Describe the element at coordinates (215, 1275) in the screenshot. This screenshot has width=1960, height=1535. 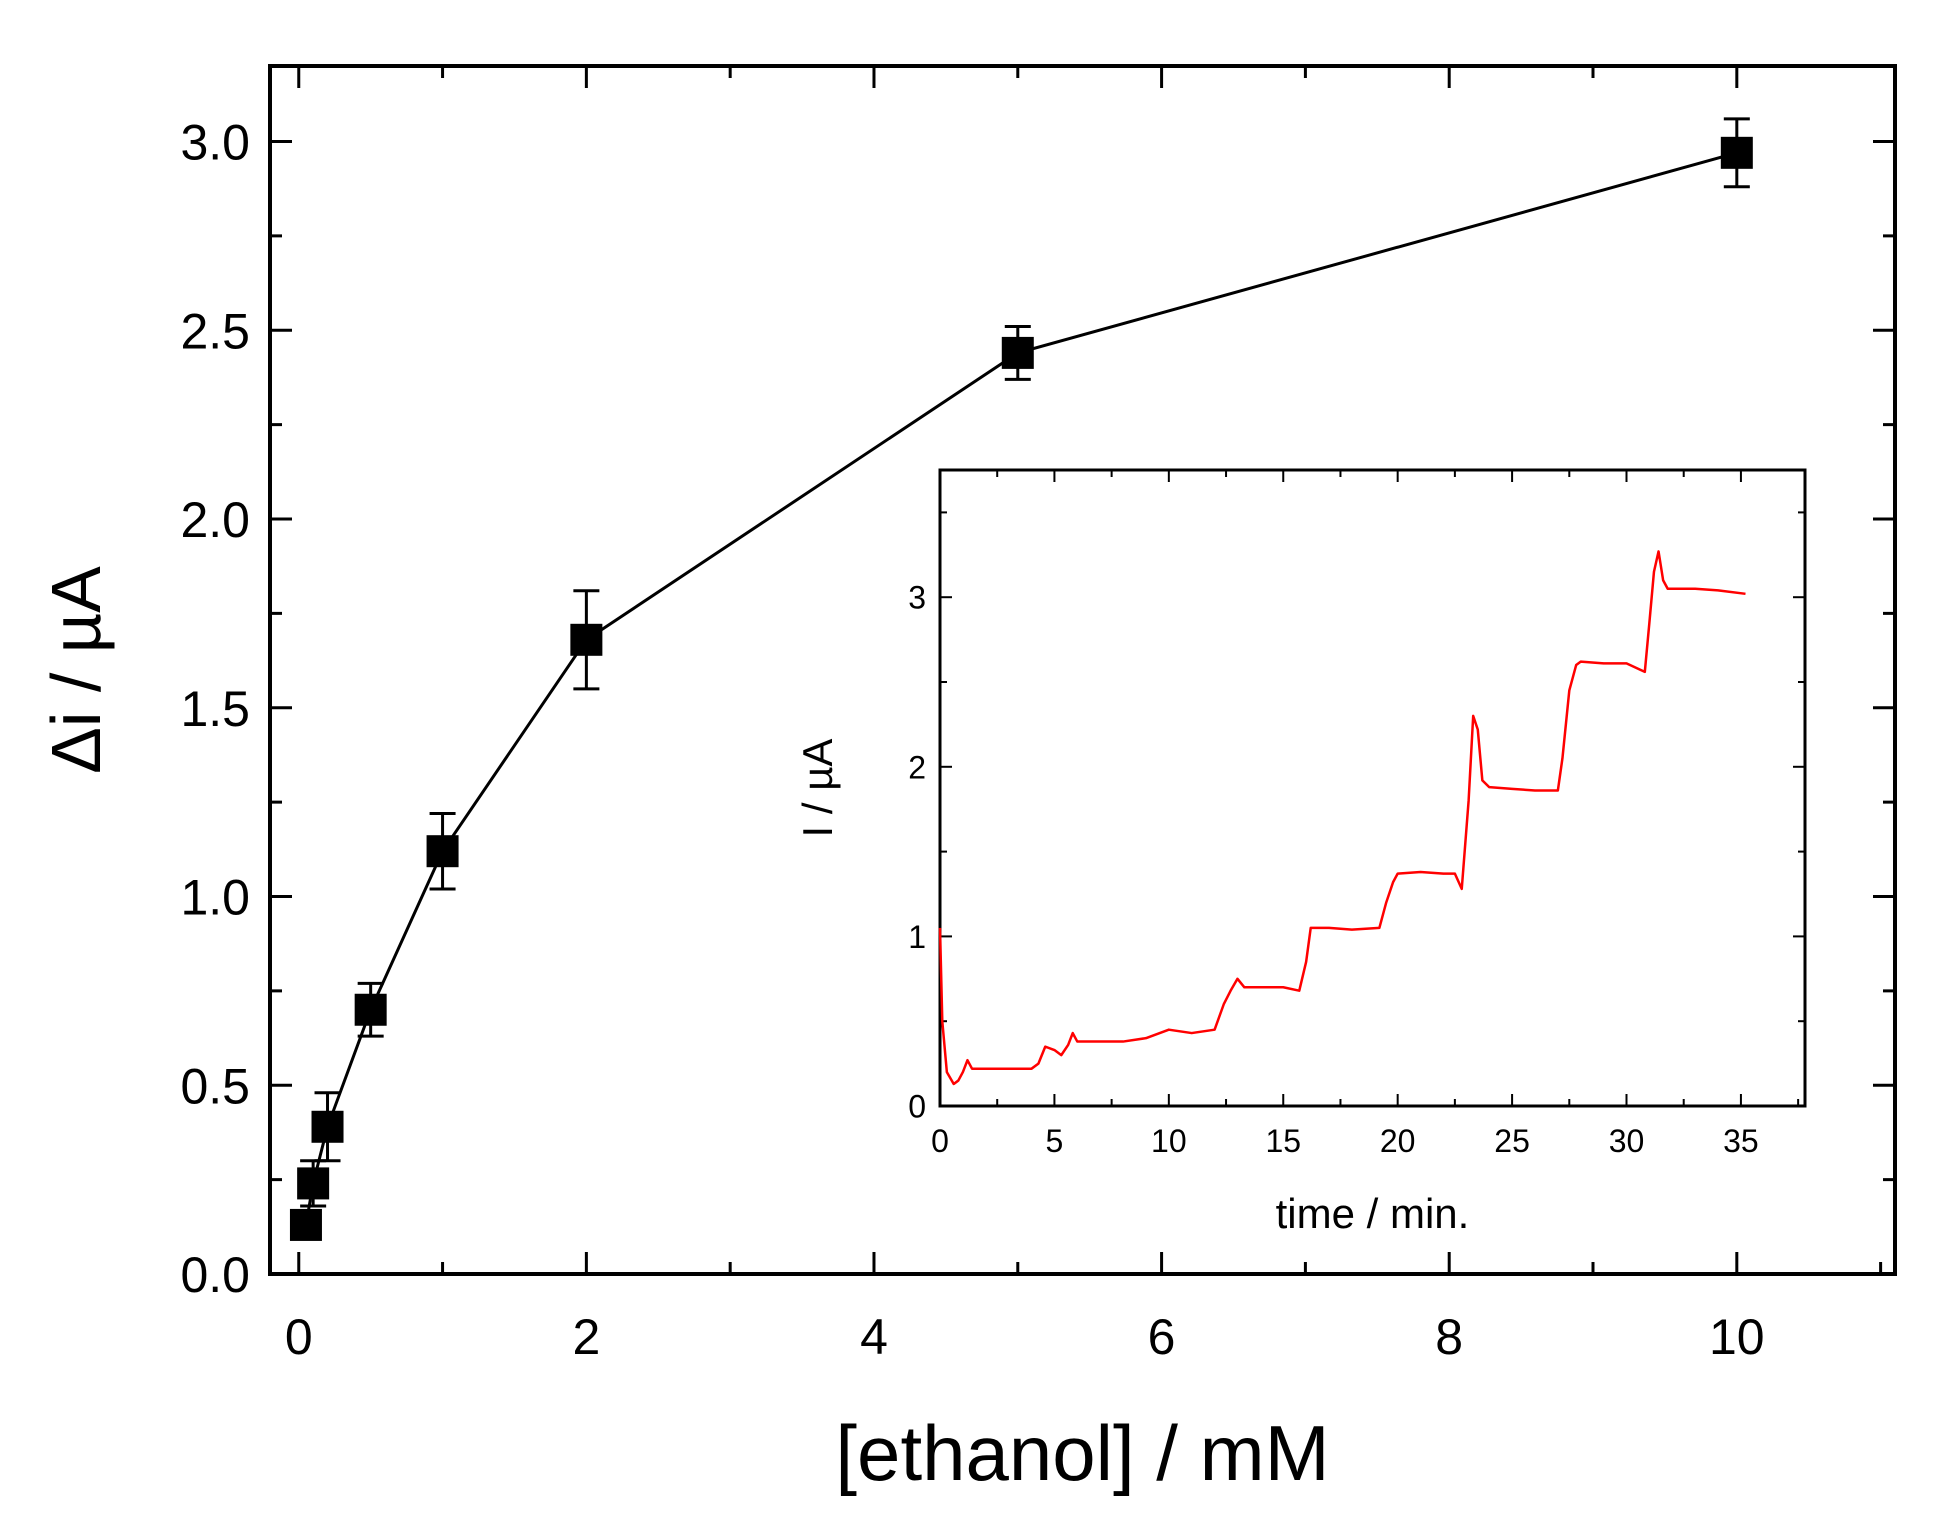
I see `y-tick-label: 0.0` at that location.